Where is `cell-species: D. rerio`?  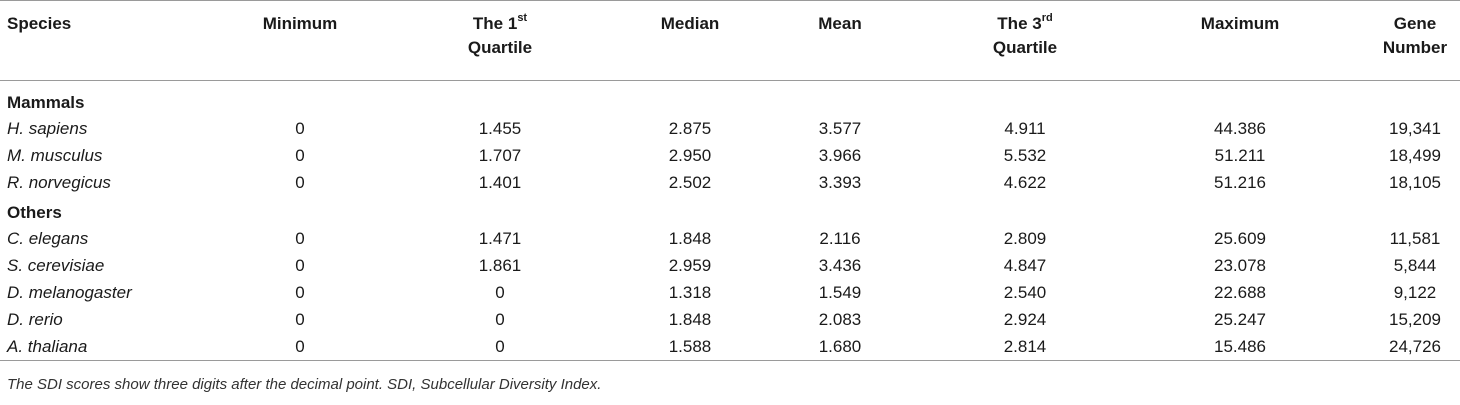 cell-species: D. rerio is located at coordinates (35, 319).